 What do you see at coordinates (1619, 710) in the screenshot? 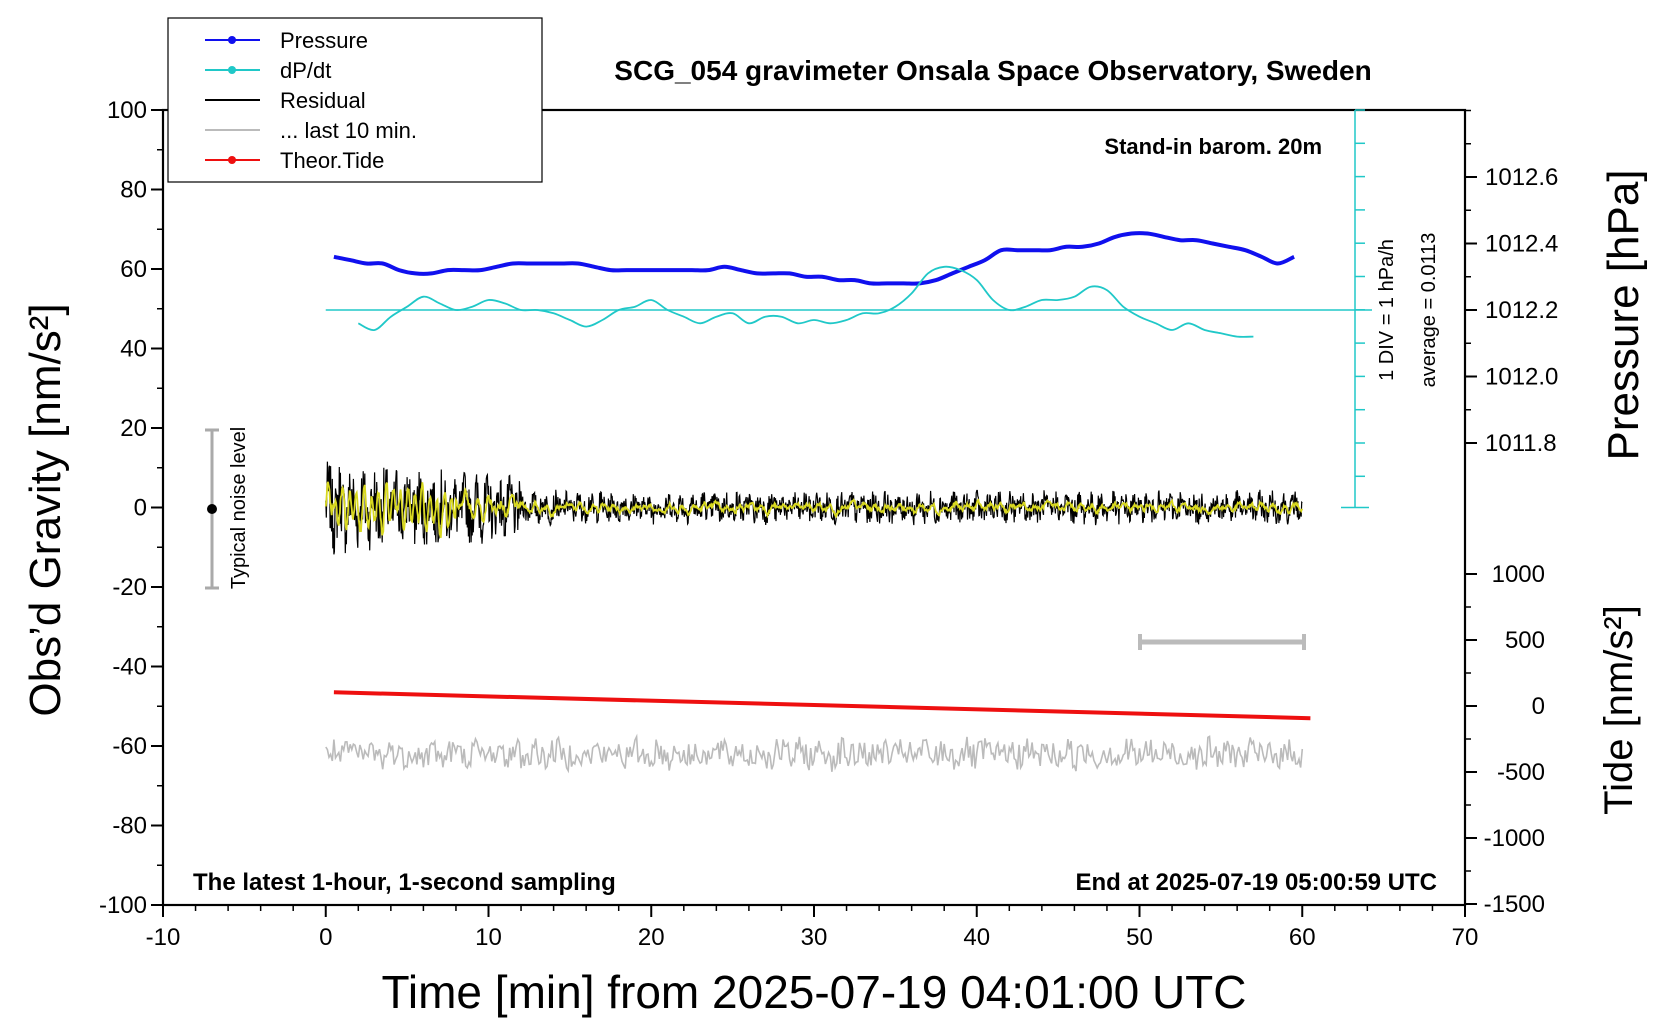
I see `tide-axis-label: Tide [nm/s²]` at bounding box center [1619, 710].